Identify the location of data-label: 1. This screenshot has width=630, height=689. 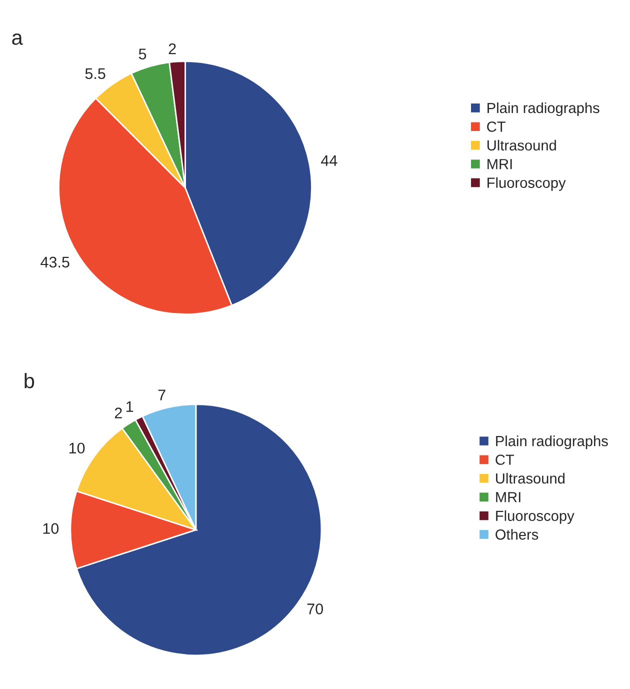
(130, 406).